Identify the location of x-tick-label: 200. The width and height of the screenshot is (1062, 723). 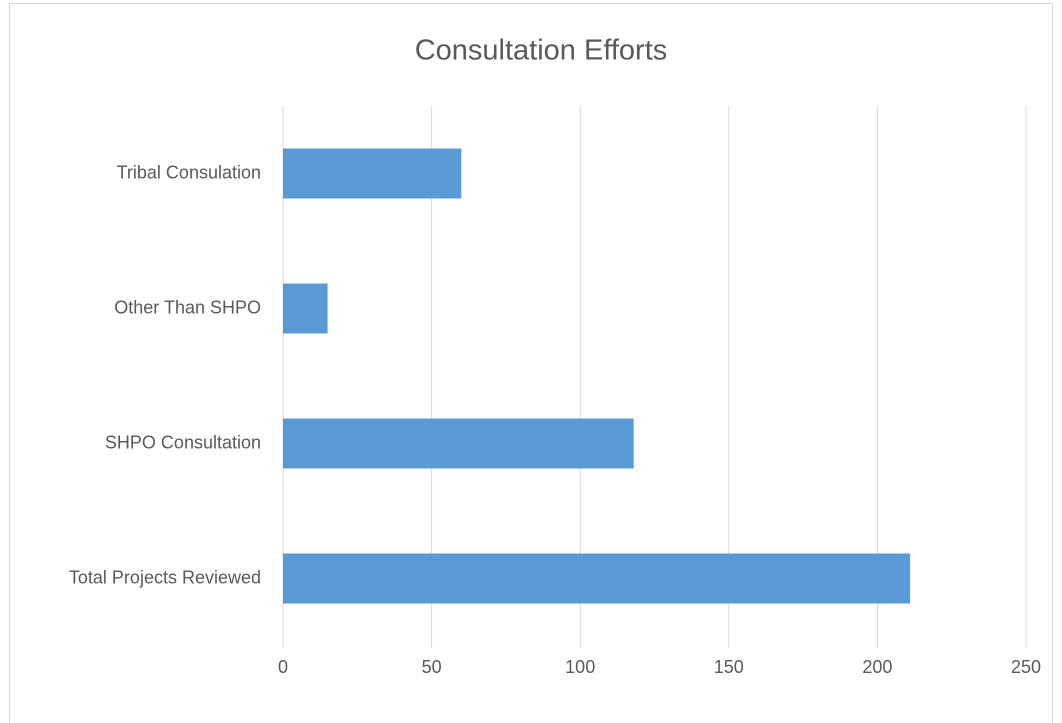
(877, 667).